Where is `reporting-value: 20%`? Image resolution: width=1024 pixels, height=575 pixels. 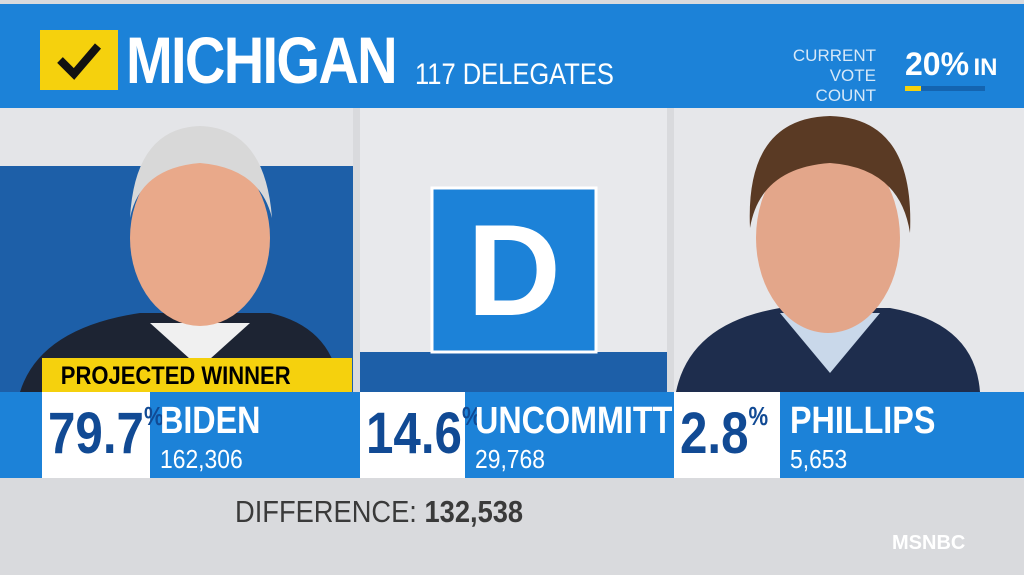 reporting-value: 20% is located at coordinates (937, 64).